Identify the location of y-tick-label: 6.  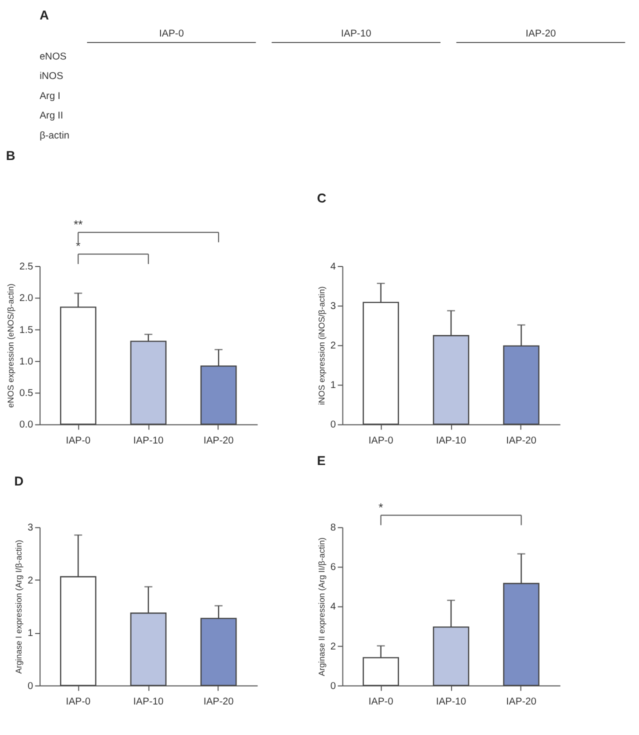
(333, 568).